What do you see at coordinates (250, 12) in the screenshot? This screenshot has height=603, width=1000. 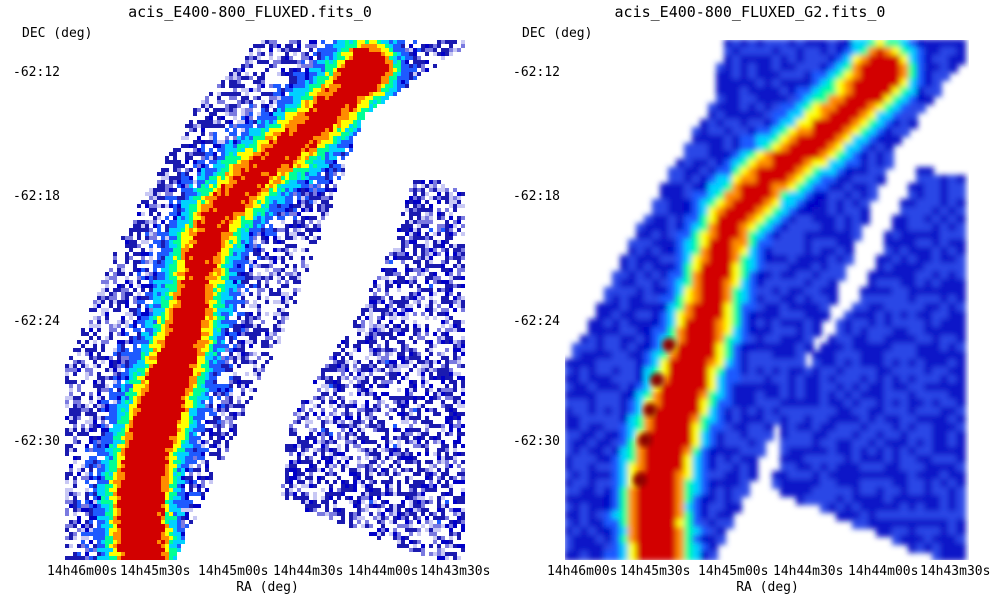 I see `panel-title: acis_E400-800_FLUXED.fits_0` at bounding box center [250, 12].